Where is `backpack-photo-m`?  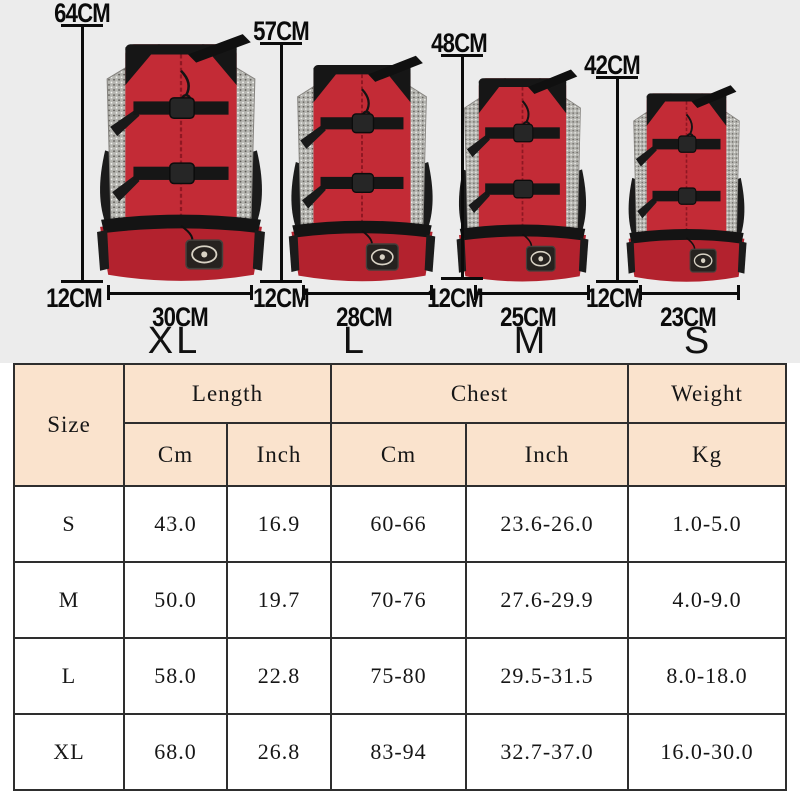 backpack-photo-m is located at coordinates (522, 175).